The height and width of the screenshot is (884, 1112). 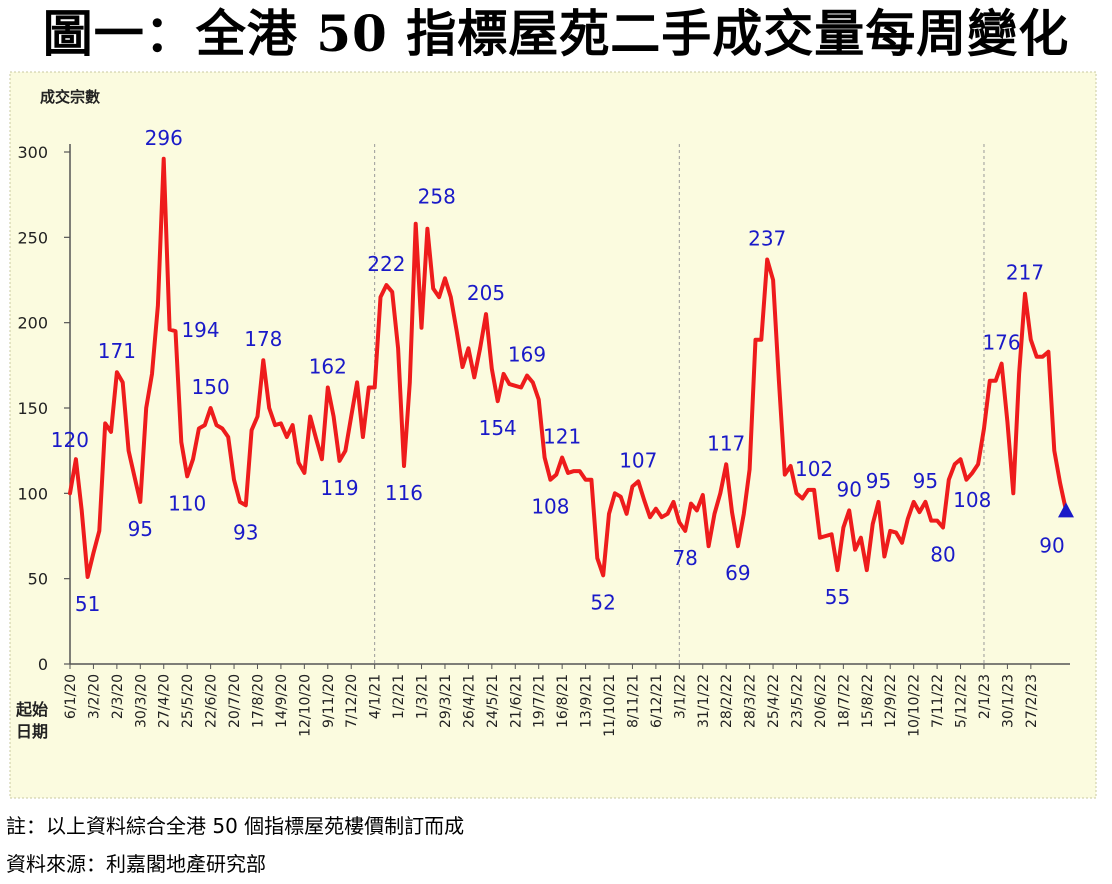 I want to click on x-tick-label: 29/3/21, so click(x=446, y=701).